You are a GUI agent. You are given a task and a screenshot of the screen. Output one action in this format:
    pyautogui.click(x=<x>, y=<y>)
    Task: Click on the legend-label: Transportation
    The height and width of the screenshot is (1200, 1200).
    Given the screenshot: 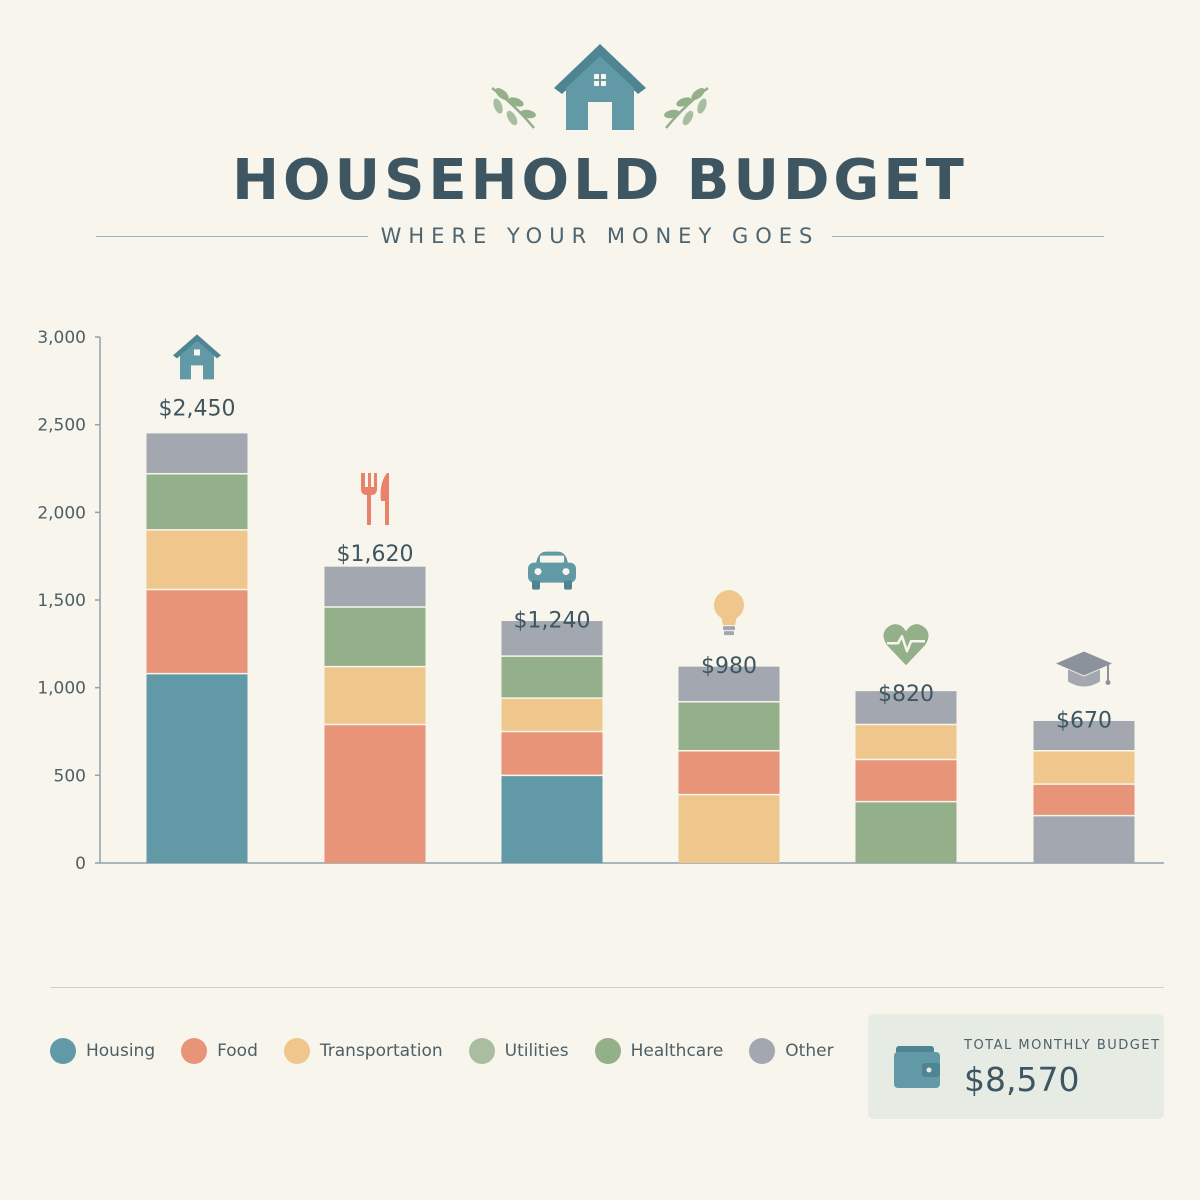 What is the action you would take?
    pyautogui.click(x=381, y=1051)
    